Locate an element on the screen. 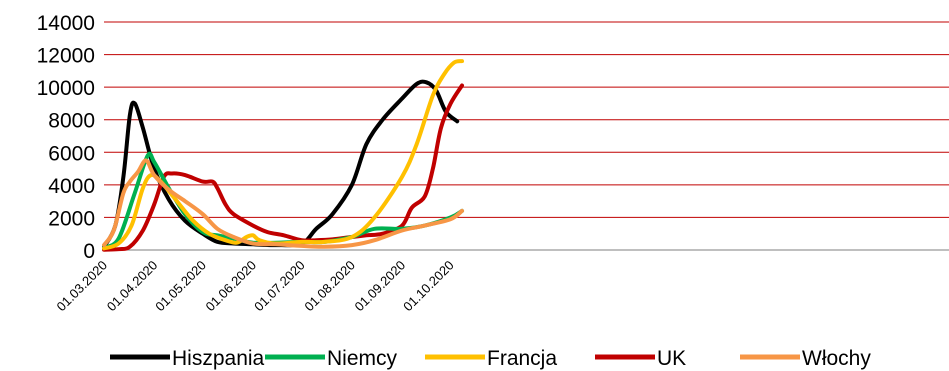 This screenshot has width=949, height=371. y-tick-label: 6000 is located at coordinates (71, 153).